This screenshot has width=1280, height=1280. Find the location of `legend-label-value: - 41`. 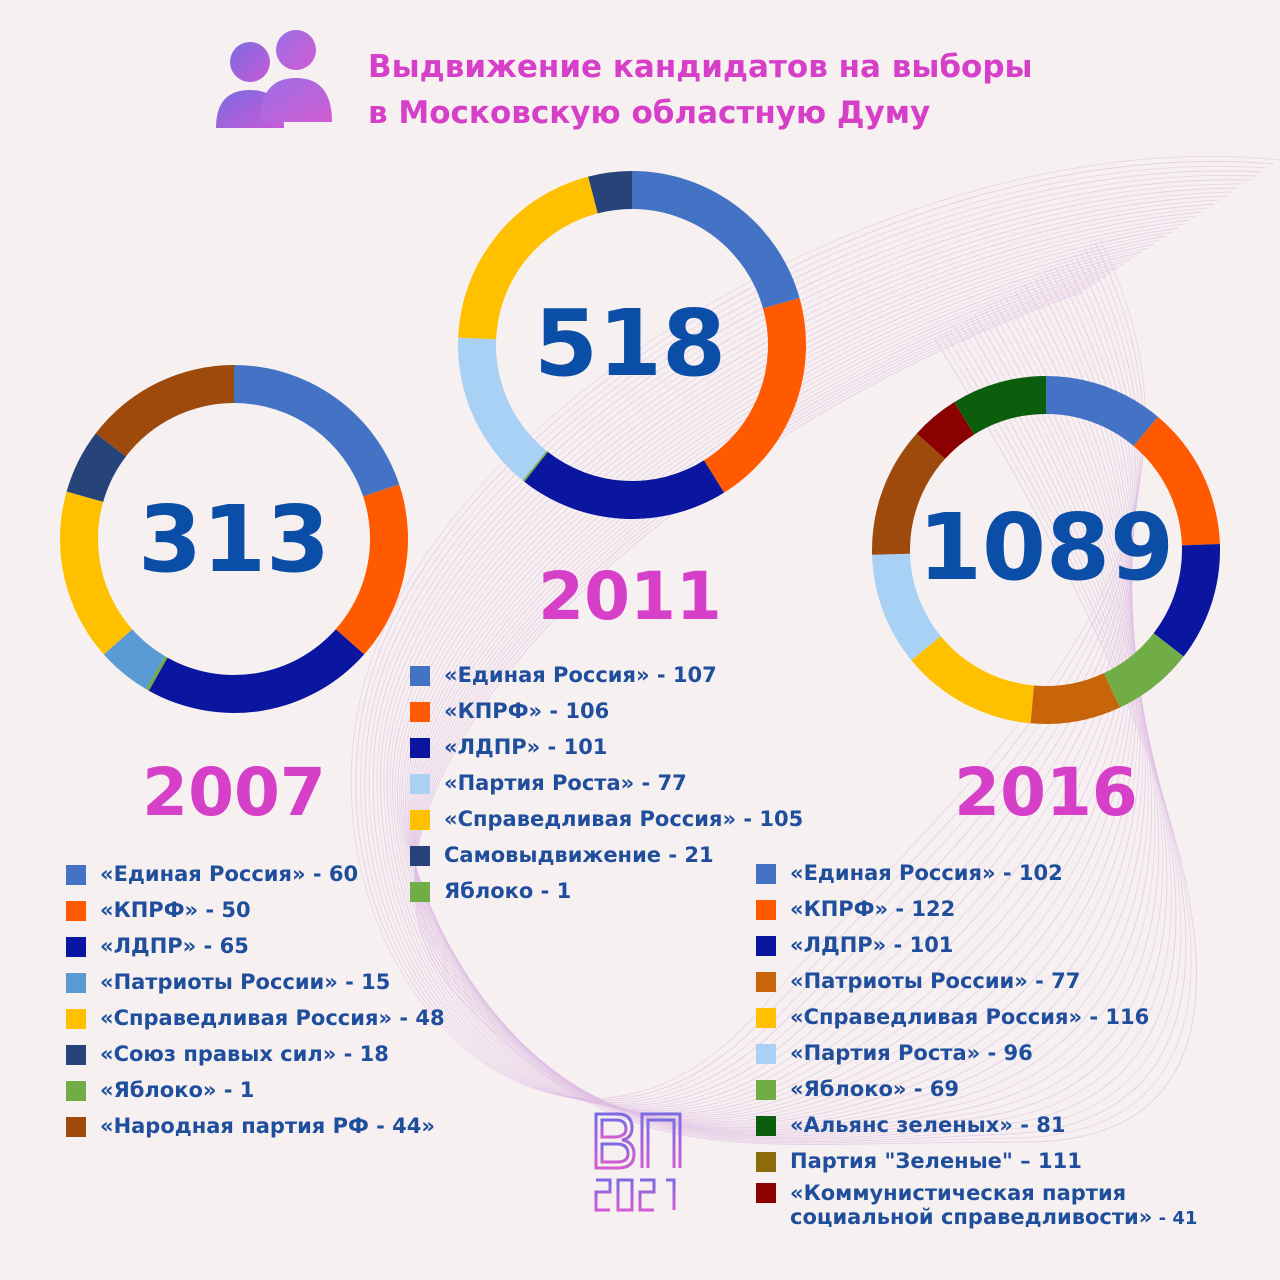

legend-label-value: - 41 is located at coordinates (1175, 1218).